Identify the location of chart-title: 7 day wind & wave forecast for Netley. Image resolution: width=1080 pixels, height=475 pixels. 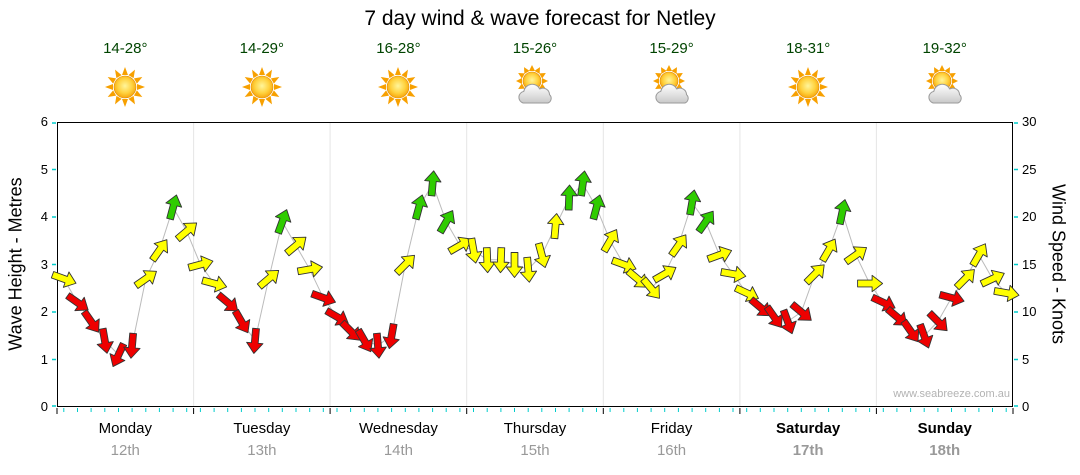
(540, 18).